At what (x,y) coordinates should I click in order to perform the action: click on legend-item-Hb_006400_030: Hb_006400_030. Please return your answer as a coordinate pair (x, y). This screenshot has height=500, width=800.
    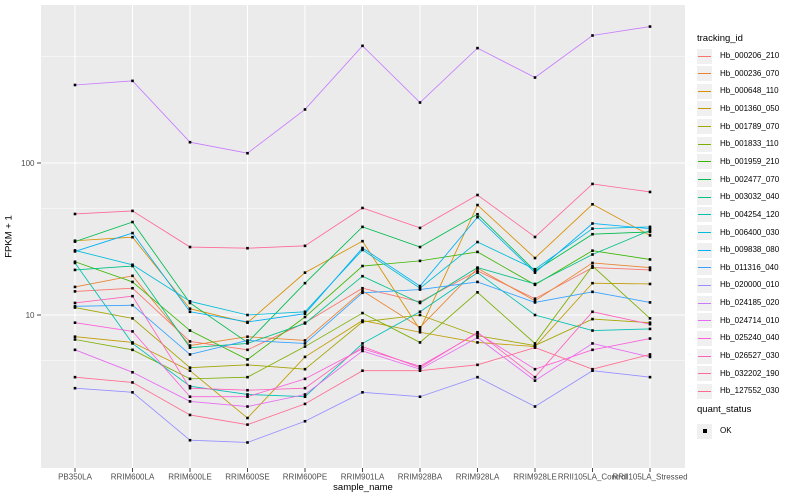
    Looking at the image, I should click on (738, 233).